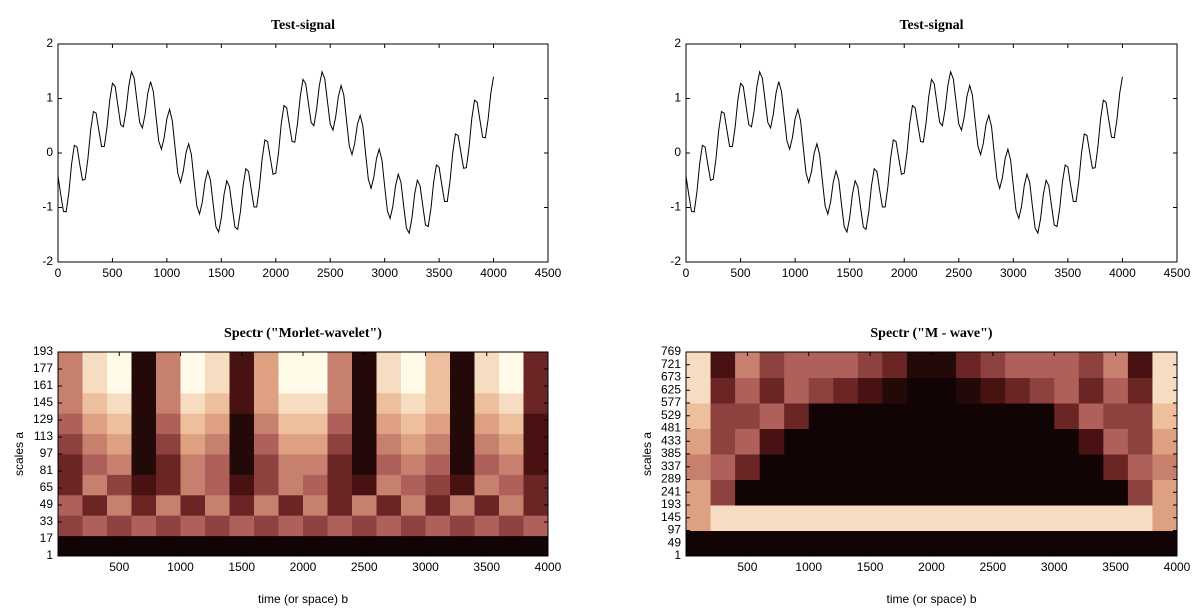  Describe the element at coordinates (931, 25) in the screenshot. I see `chart-title: Test-signal` at that location.